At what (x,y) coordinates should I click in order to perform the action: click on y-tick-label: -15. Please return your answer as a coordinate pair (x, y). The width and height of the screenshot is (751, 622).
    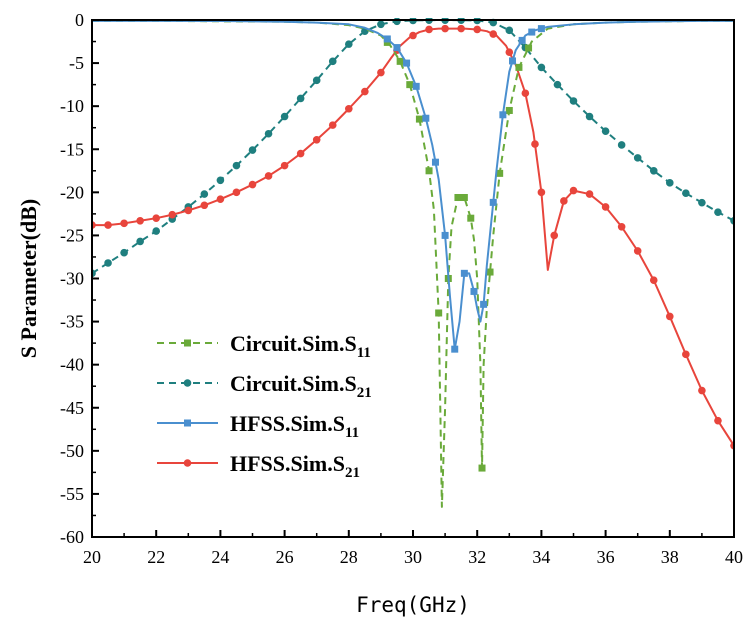
    Looking at the image, I should click on (72, 149).